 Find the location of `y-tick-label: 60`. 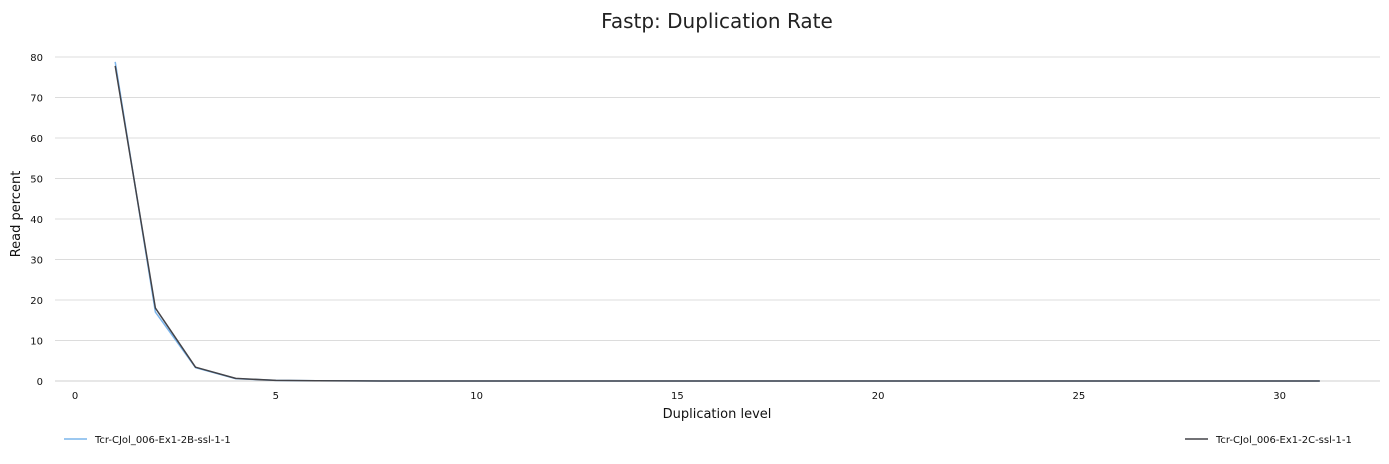

y-tick-label: 60 is located at coordinates (36, 139).